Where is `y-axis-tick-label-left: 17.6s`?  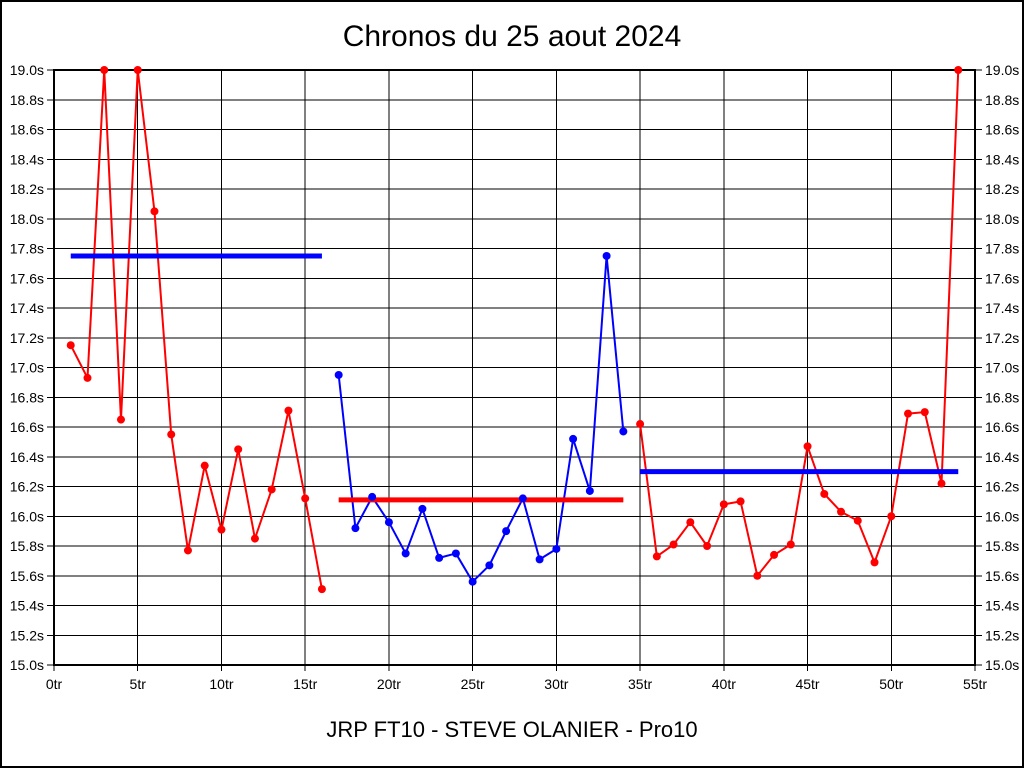
y-axis-tick-label-left: 17.6s is located at coordinates (27, 278).